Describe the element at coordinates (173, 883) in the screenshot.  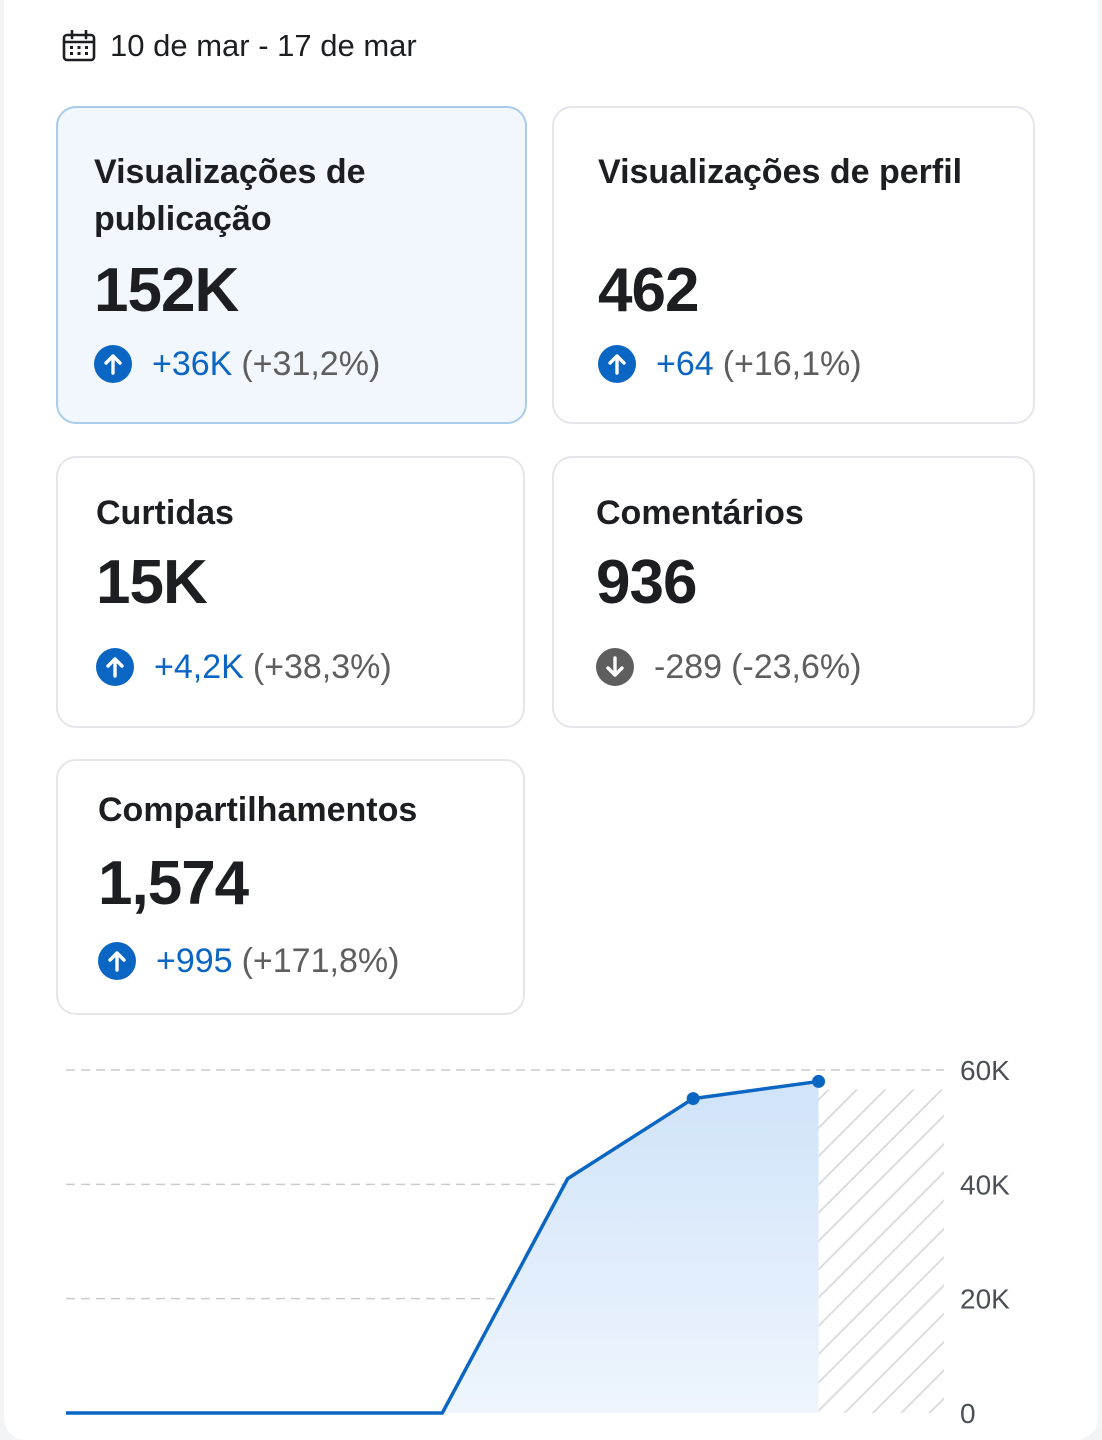
I see `metric-value: 1,574` at that location.